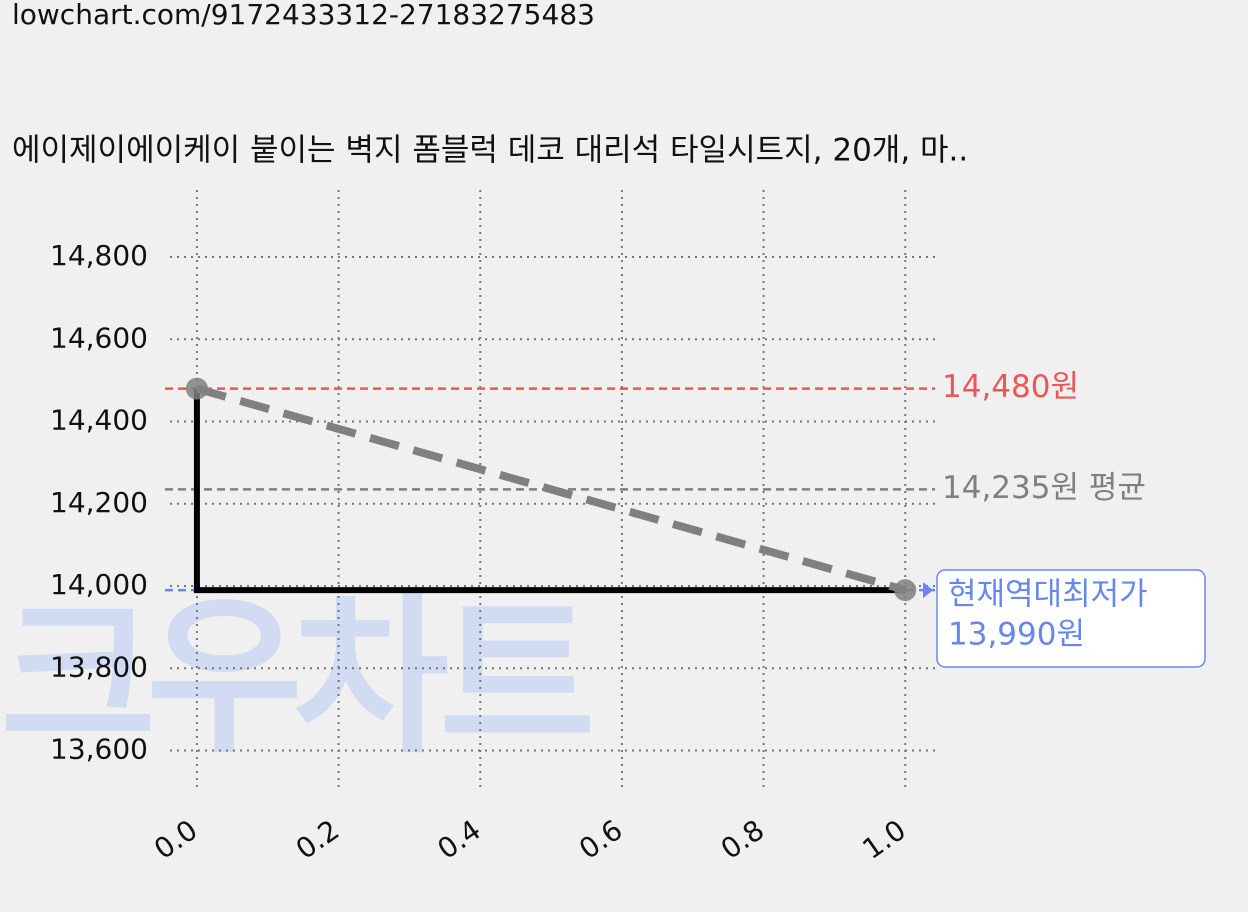  What do you see at coordinates (1048, 595) in the screenshot?
I see `box-title: 현재역대최저가` at bounding box center [1048, 595].